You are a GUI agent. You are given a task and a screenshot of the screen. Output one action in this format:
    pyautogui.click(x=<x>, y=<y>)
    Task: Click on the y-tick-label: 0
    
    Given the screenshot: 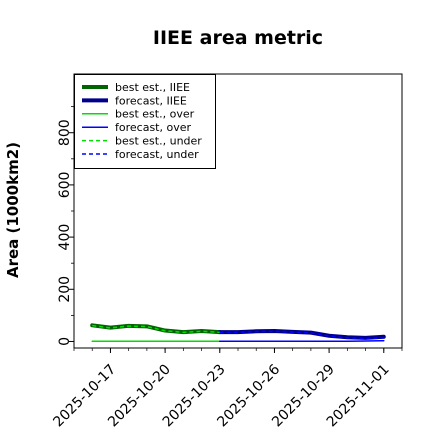 What is the action you would take?
    pyautogui.click(x=65, y=341)
    